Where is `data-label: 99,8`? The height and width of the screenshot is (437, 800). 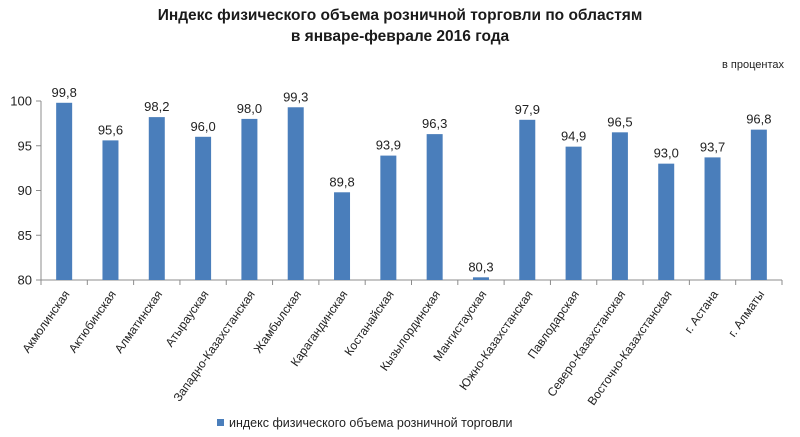 data-label: 99,8 is located at coordinates (64, 92).